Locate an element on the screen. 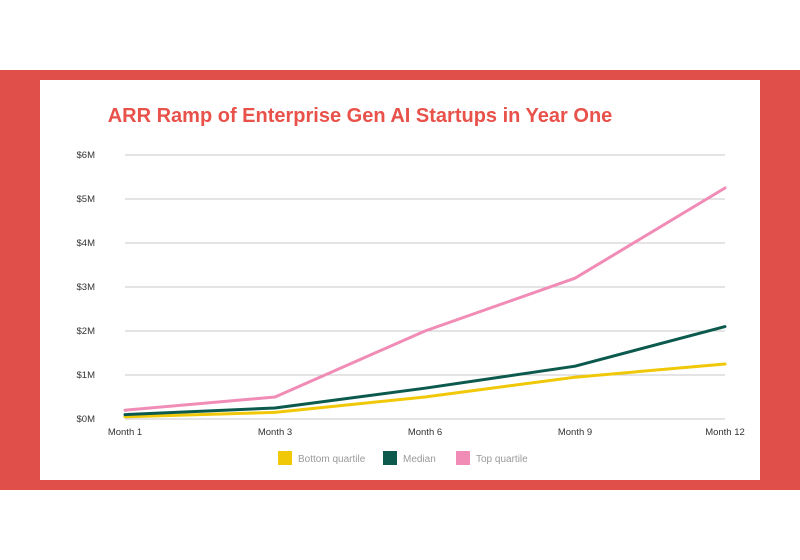 The image size is (800, 560). x-tick-label: Month 6 is located at coordinates (425, 432).